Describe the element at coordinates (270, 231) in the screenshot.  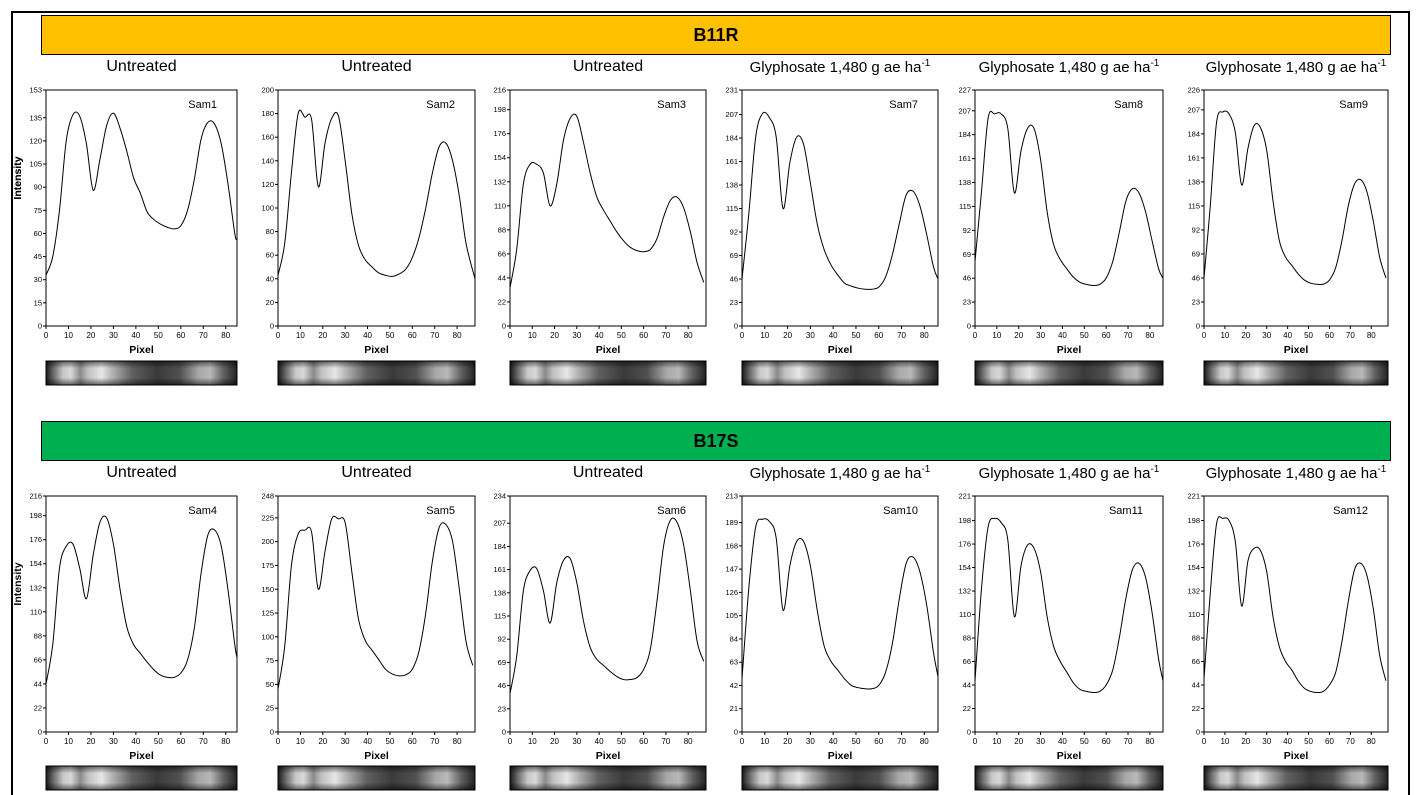
I see `y-tick-label: 80` at that location.